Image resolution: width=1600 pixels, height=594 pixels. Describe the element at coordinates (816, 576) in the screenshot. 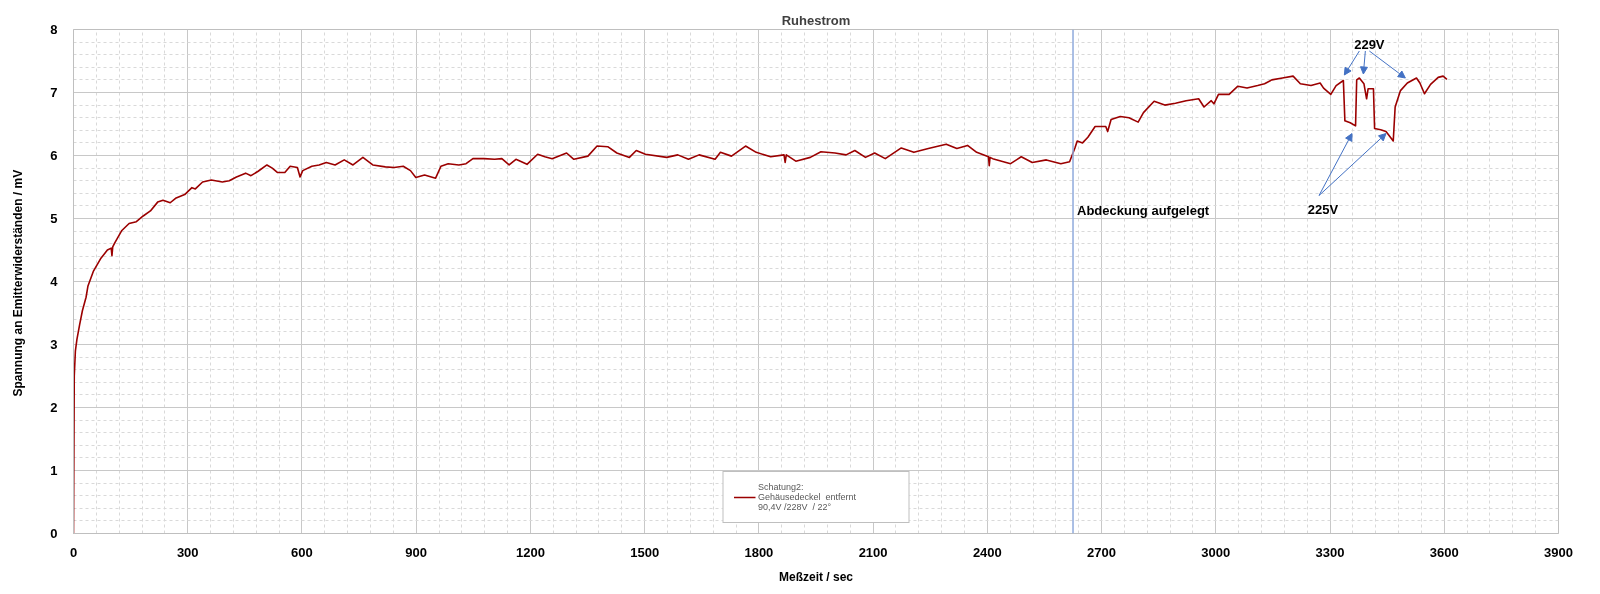

I see `x-axis-title: Meßzeit / sec` at that location.